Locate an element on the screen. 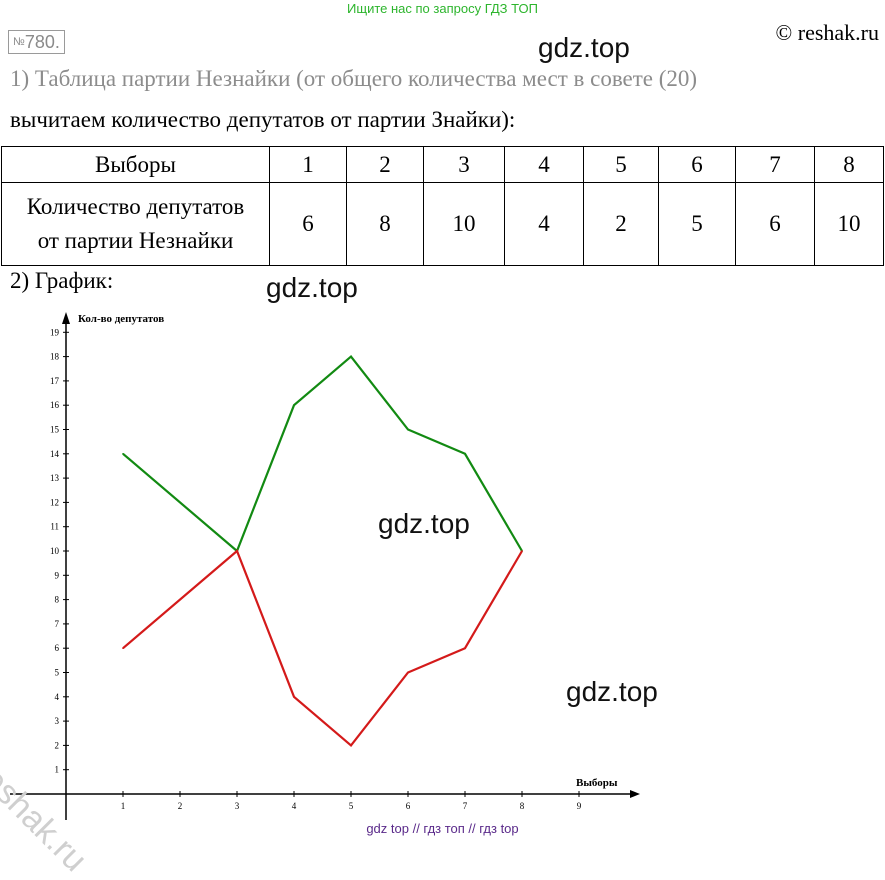 The width and height of the screenshot is (885, 880). x-tick-label: 3 is located at coordinates (237, 806).